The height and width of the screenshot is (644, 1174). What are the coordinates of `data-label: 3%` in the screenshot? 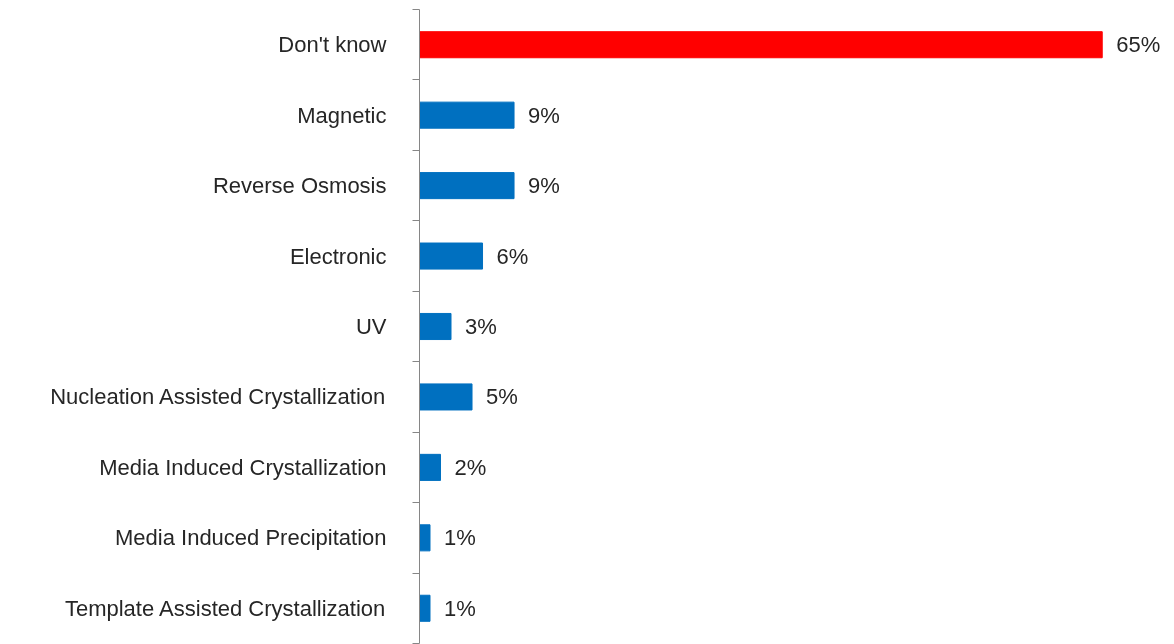 It's located at (481, 326).